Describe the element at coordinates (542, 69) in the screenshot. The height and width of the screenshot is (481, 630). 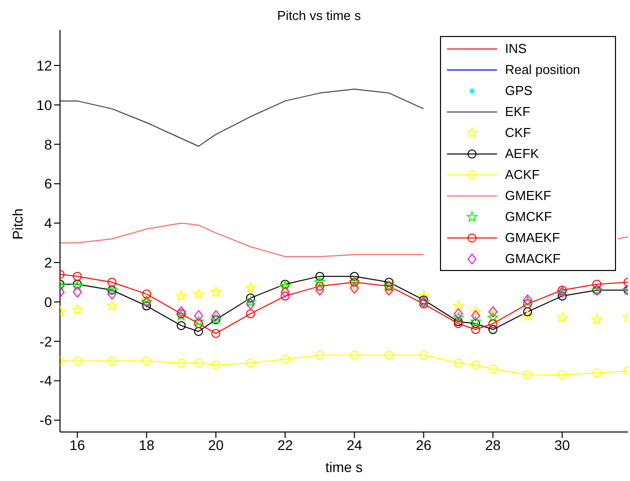
I see `legend-label: Real position` at that location.